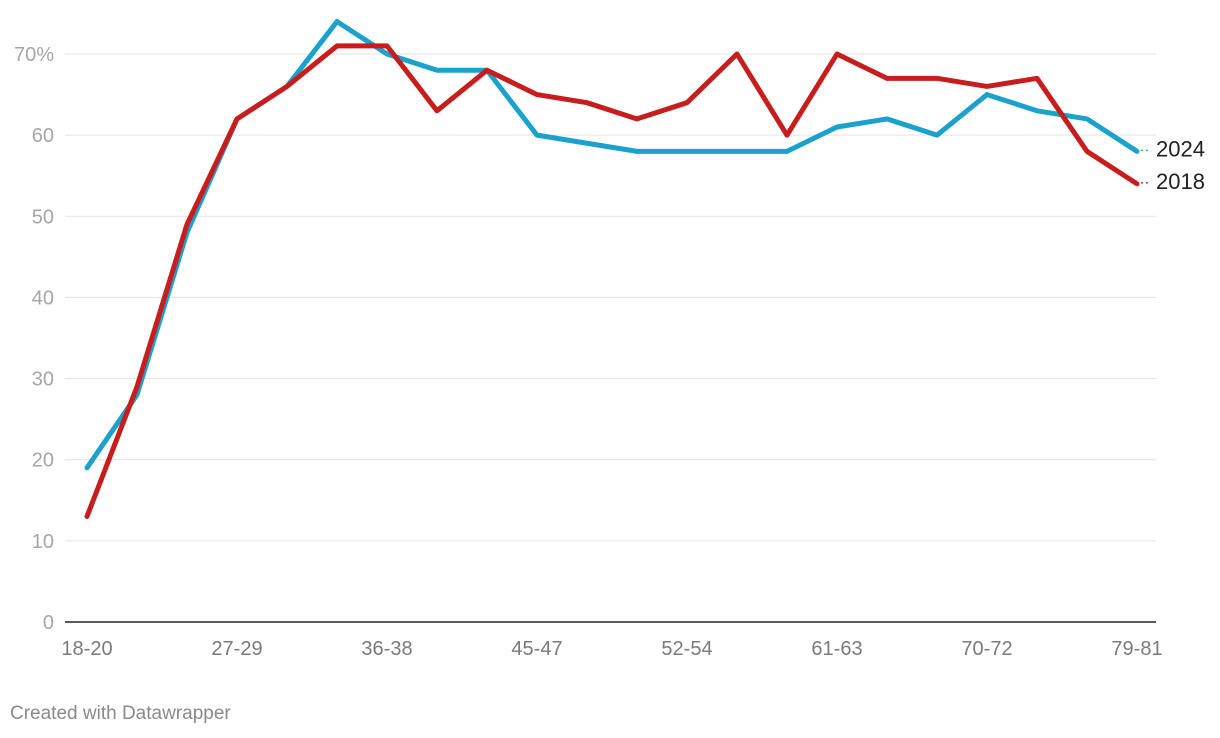 The width and height of the screenshot is (1220, 738). Describe the element at coordinates (1173, 165) in the screenshot. I see `series-end-labels: 2024 2018` at that location.